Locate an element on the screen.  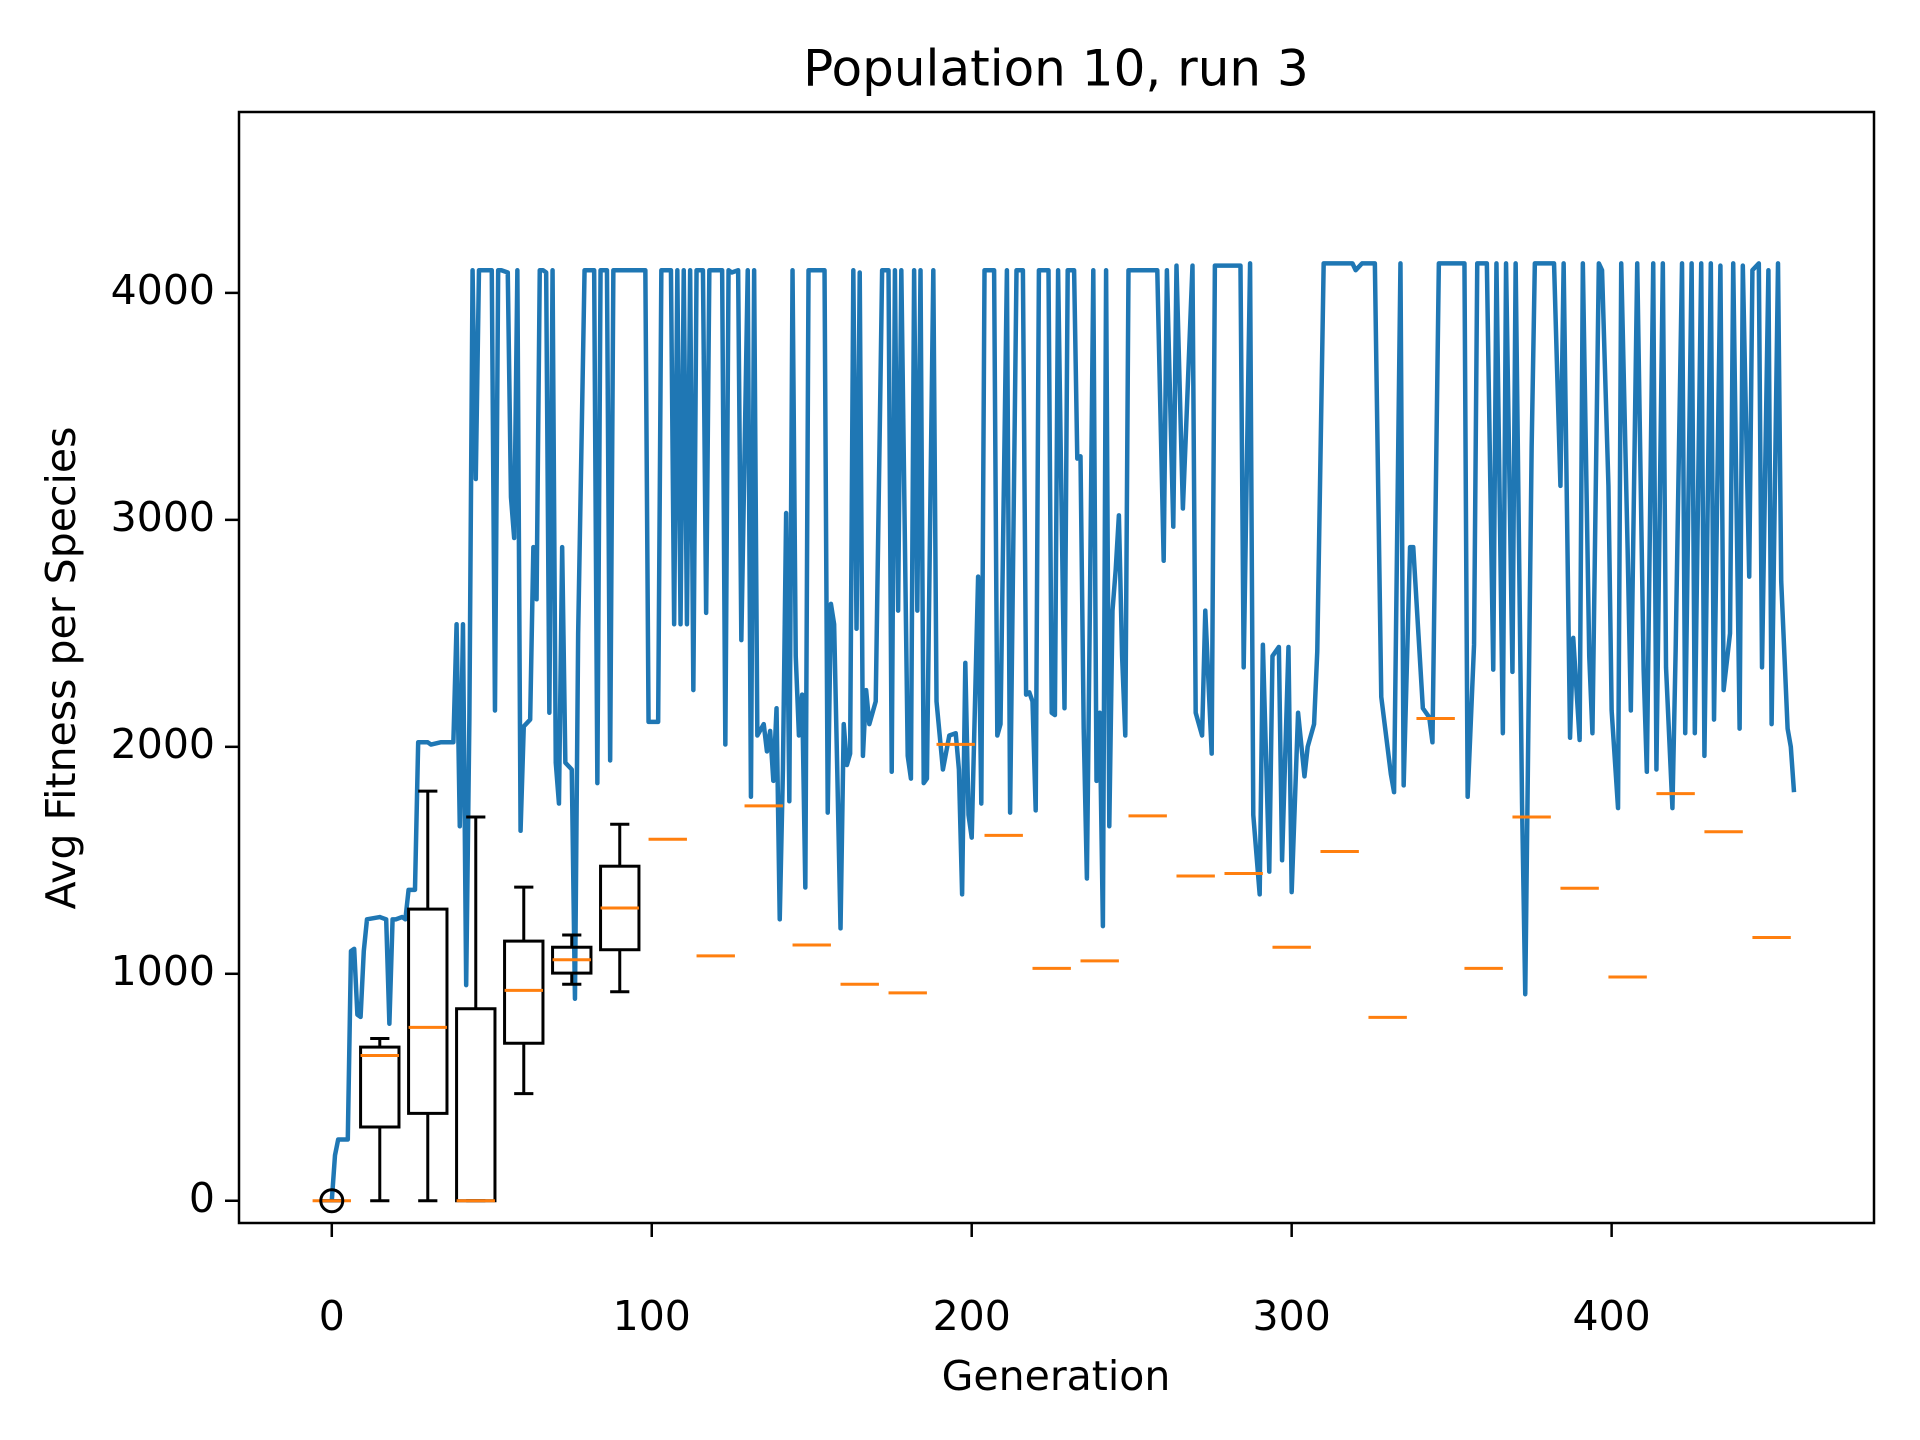
chart-title: Population 10, run 3 is located at coordinates (1056, 69).